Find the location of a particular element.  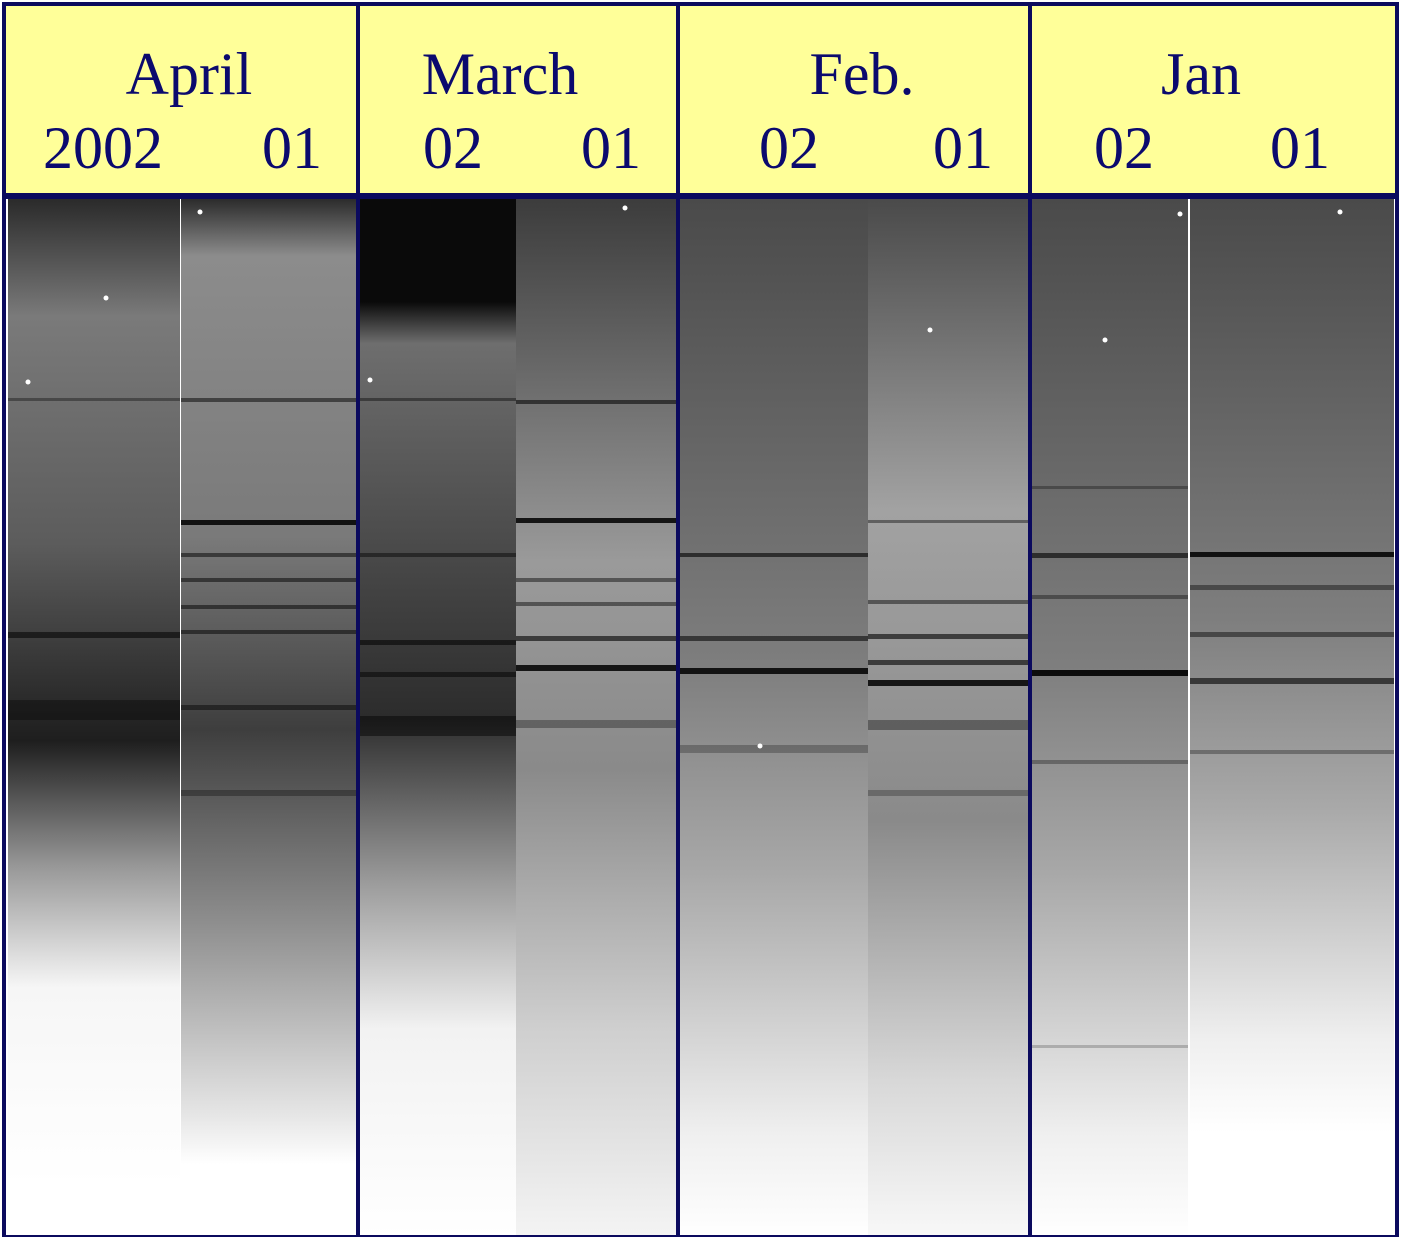

panel-march-header: March 02 01 is located at coordinates (531, 111).